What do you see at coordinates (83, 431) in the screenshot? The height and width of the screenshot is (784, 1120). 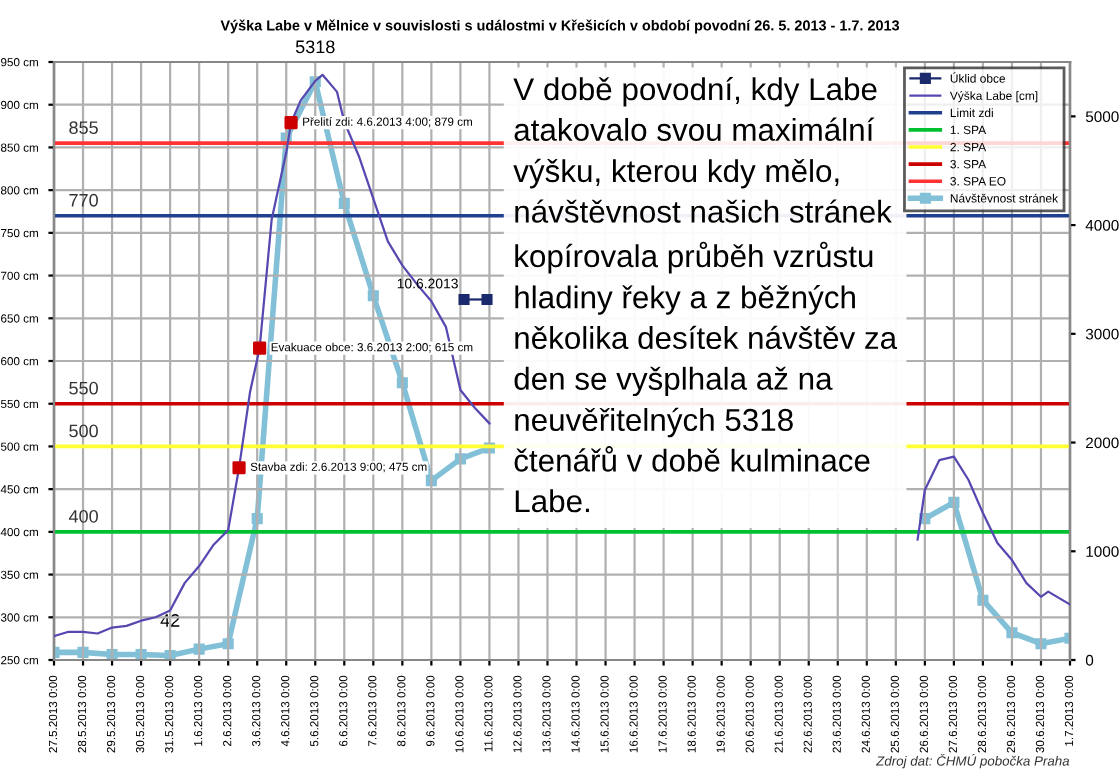 I see `annotation: 500` at bounding box center [83, 431].